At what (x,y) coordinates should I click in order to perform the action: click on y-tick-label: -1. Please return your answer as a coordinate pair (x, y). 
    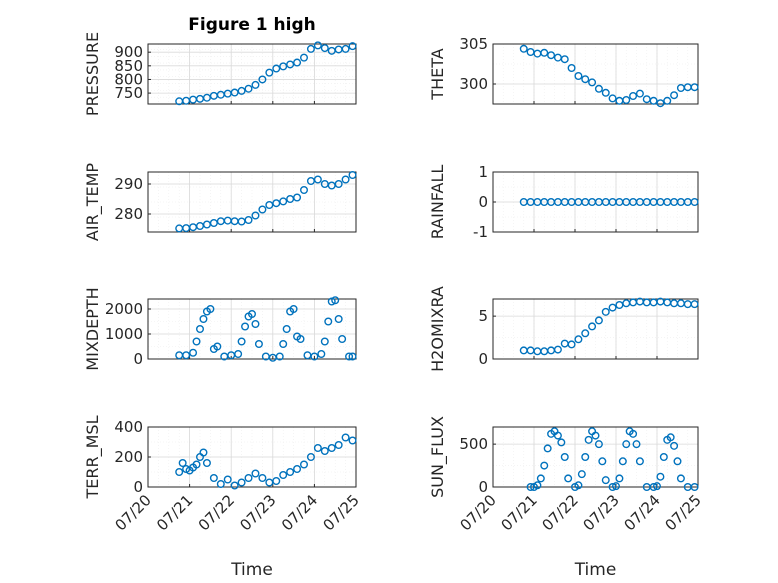
    Looking at the image, I should click on (480, 232).